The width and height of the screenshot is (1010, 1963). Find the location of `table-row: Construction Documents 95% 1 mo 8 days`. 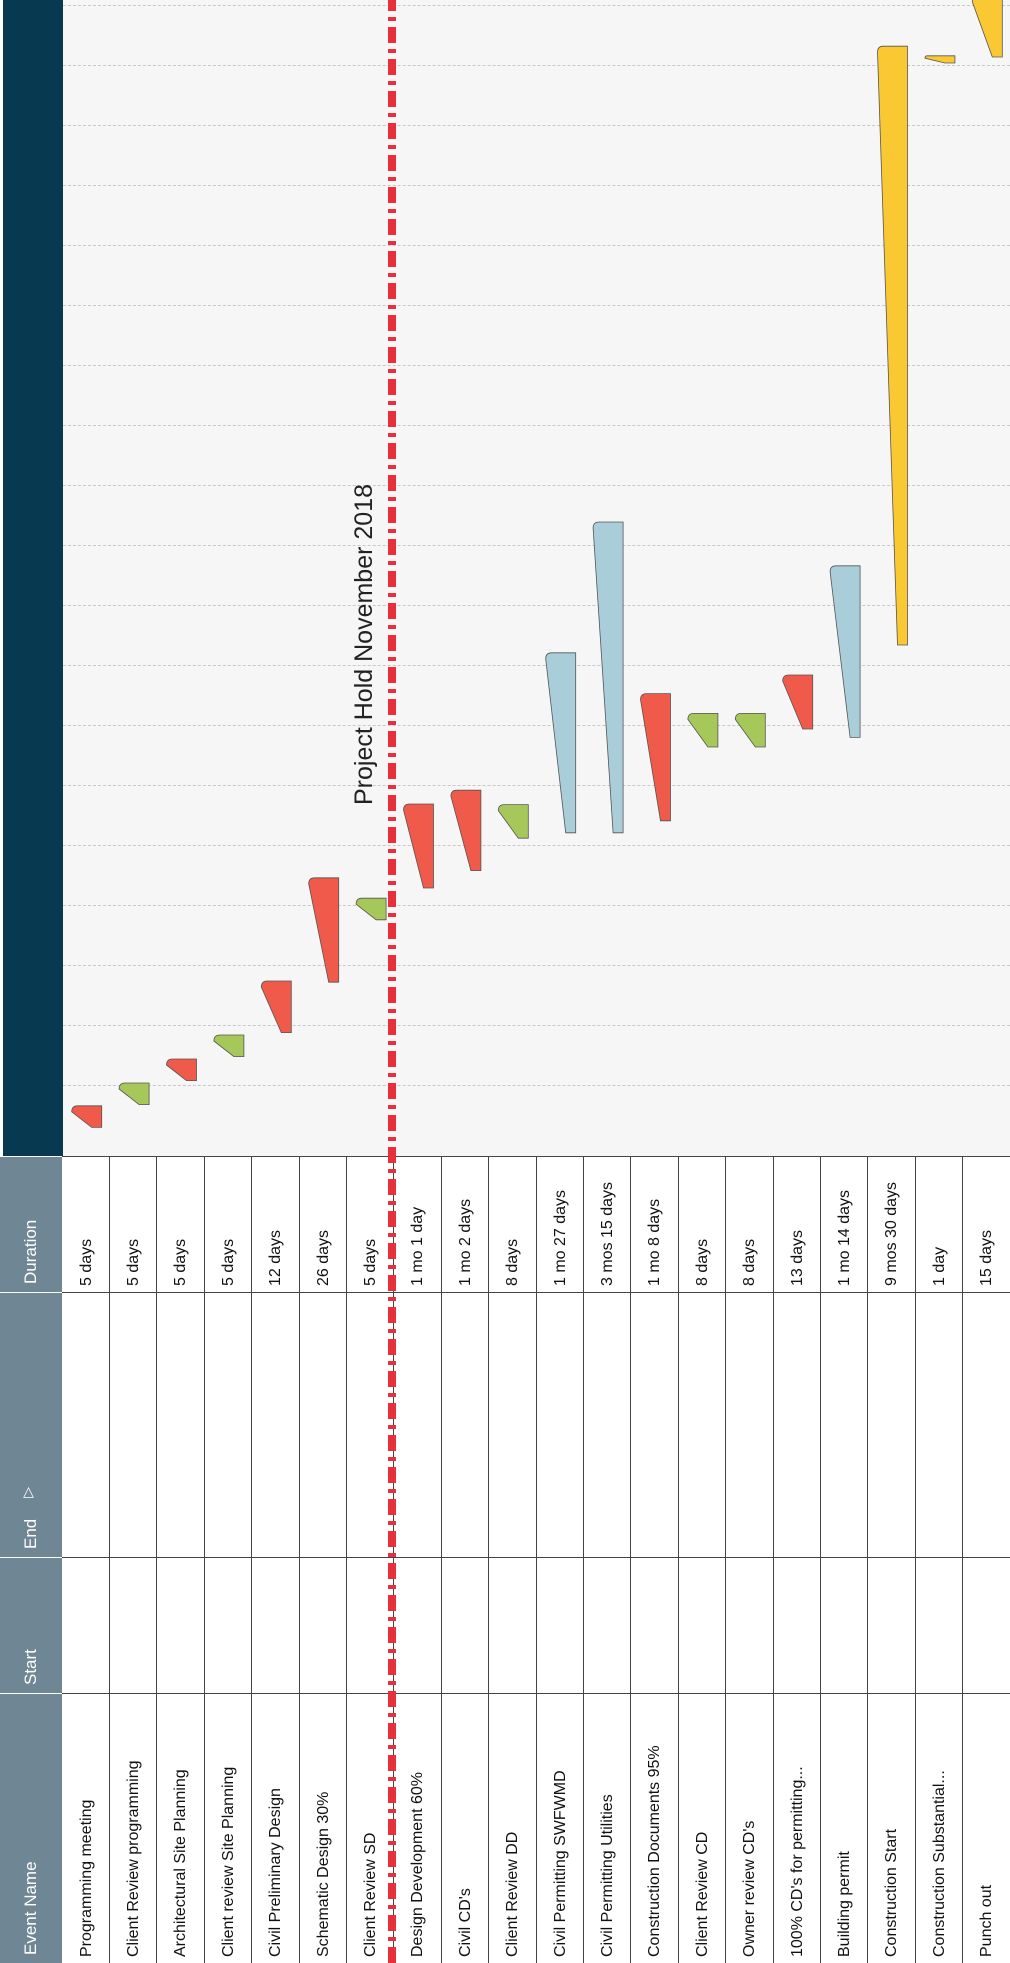

table-row: Construction Documents 95% 1 mo 8 days is located at coordinates (655, 1559).